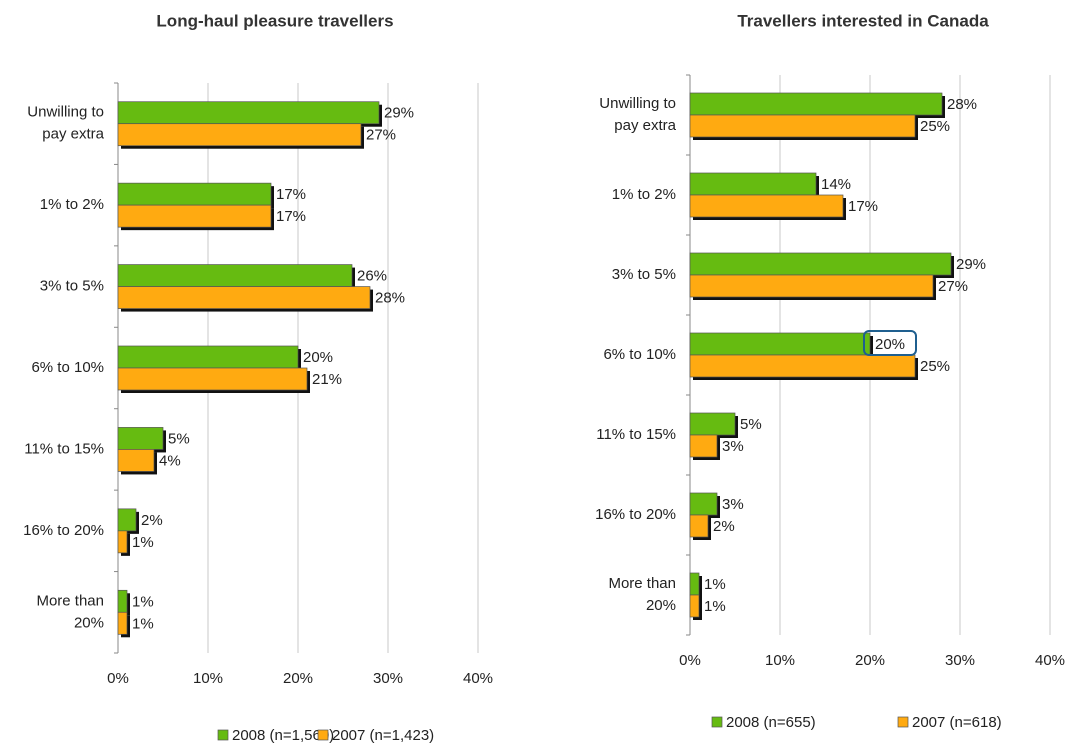 The height and width of the screenshot is (748, 1070). I want to click on data-label: 14%, so click(836, 184).